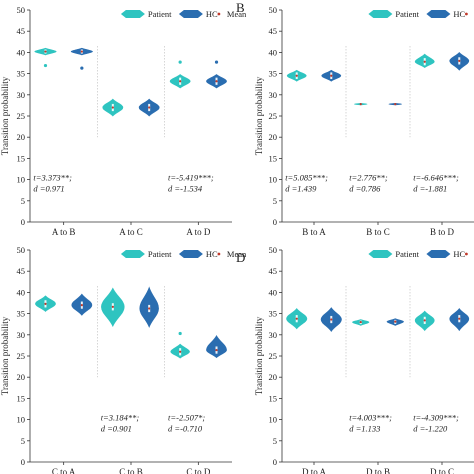 Image resolution: width=474 pixels, height=474 pixels. What do you see at coordinates (116, 429) in the screenshot?
I see `annotation-effect-size: d =0.901` at bounding box center [116, 429].